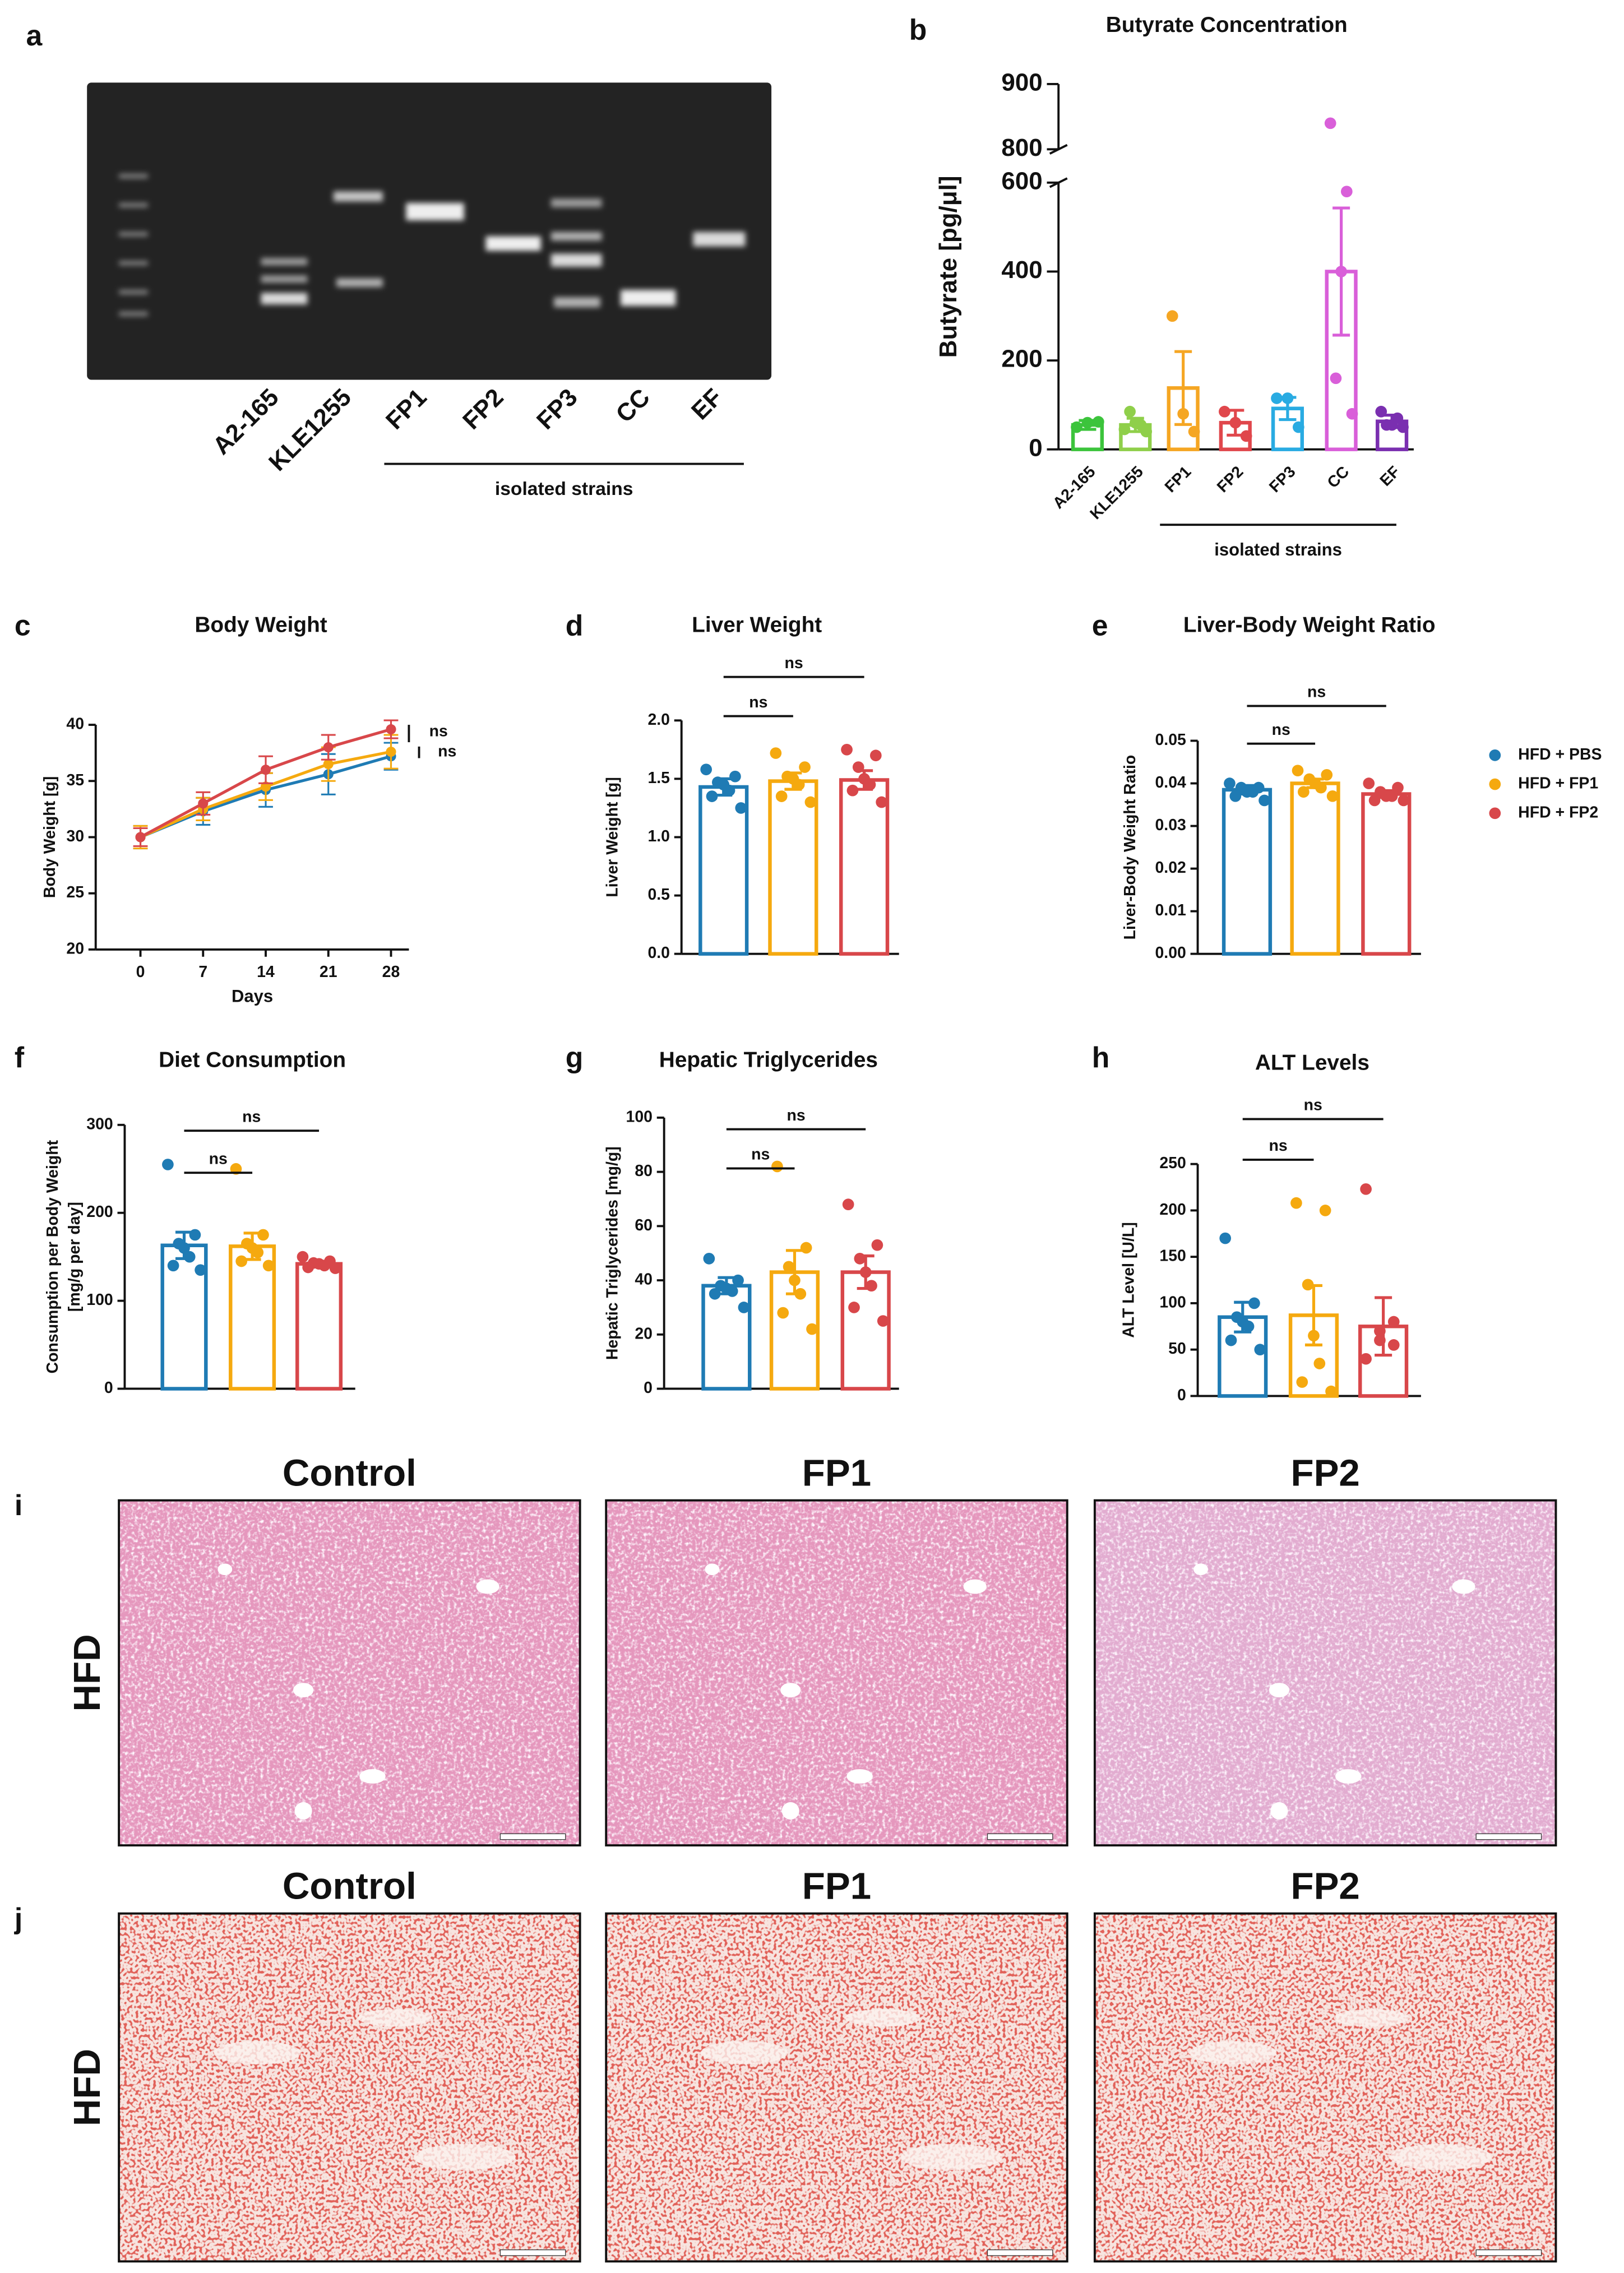 Image resolution: width=1624 pixels, height=2273 pixels. Describe the element at coordinates (1173, 1163) in the screenshot. I see `y-tick-label: 250` at that location.